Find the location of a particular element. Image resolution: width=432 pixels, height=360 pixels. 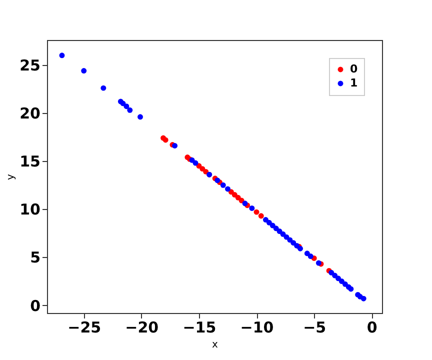

y-tick-label: 25 is located at coordinates (30, 65).